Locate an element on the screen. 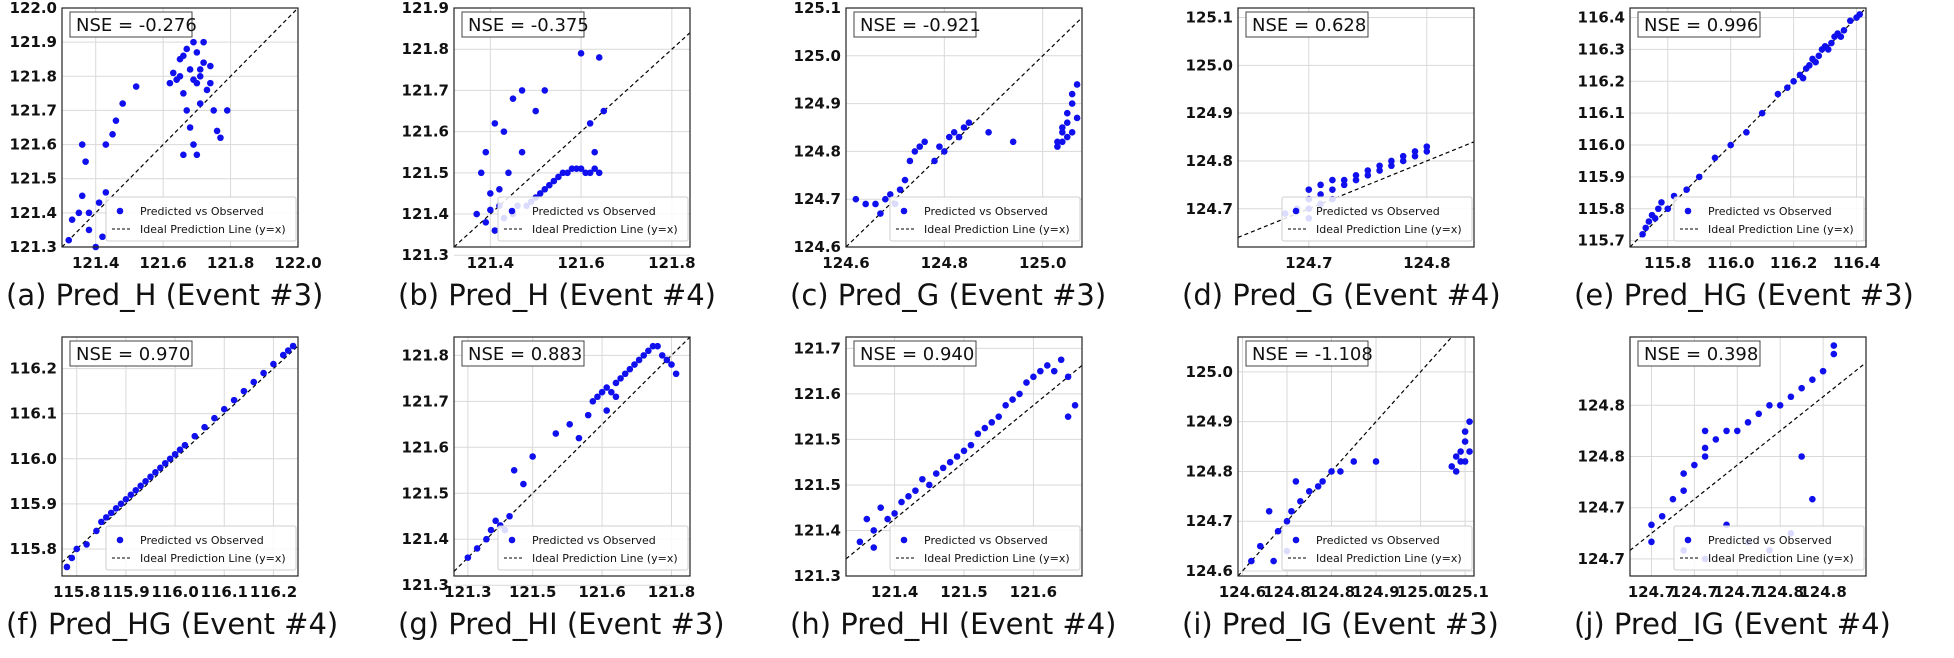 This screenshot has height=658, width=1954. y-tick-label: 121.9 is located at coordinates (425, 8).